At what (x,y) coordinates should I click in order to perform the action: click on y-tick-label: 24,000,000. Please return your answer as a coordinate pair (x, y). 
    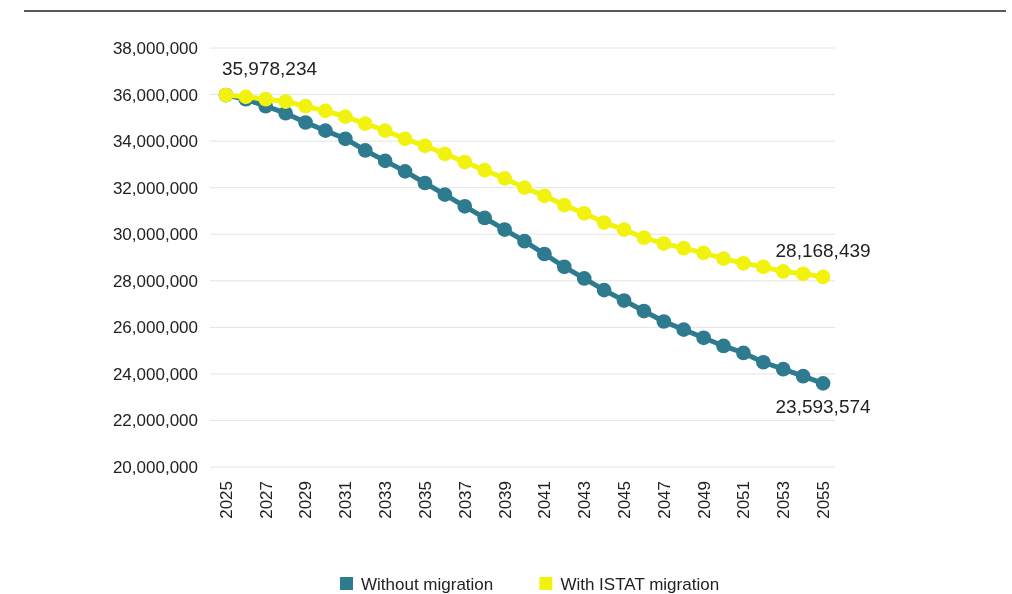
    Looking at the image, I should click on (155, 374).